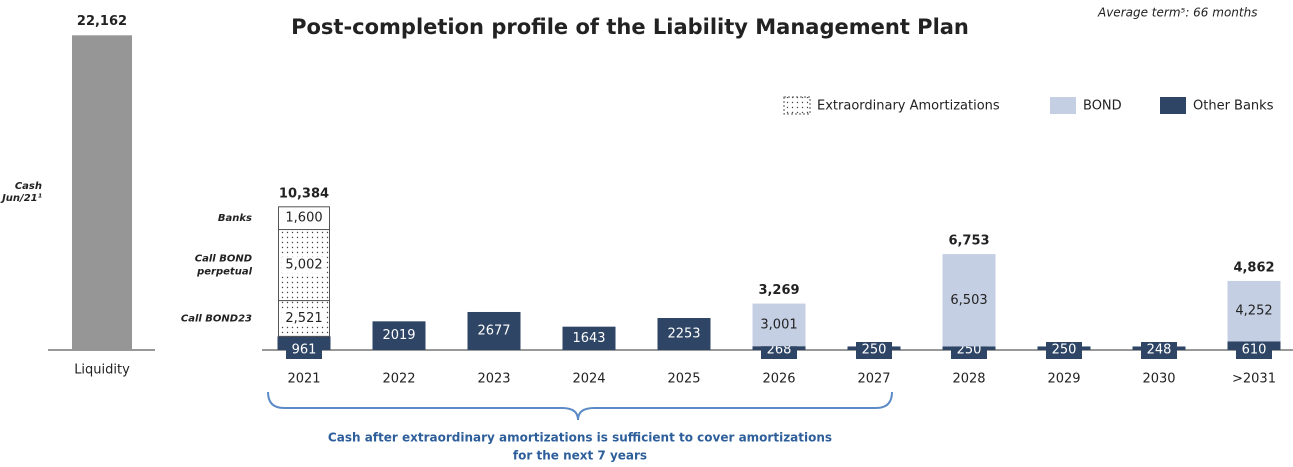 The height and width of the screenshot is (467, 1293). What do you see at coordinates (1253, 267) in the screenshot?
I see `total-label: 4,862` at bounding box center [1253, 267].